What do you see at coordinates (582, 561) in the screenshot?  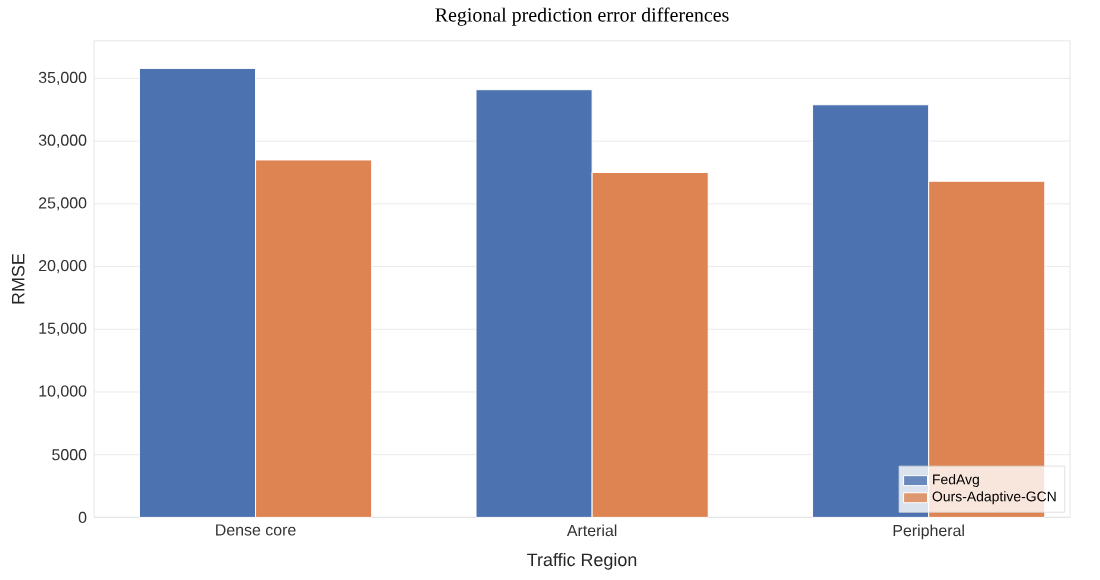 I see `x-axis-title: Traffic Region` at bounding box center [582, 561].